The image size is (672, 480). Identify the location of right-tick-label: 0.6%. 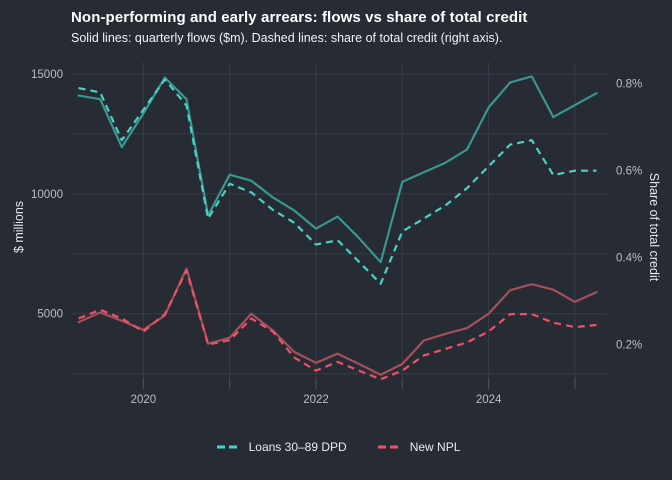
(629, 172).